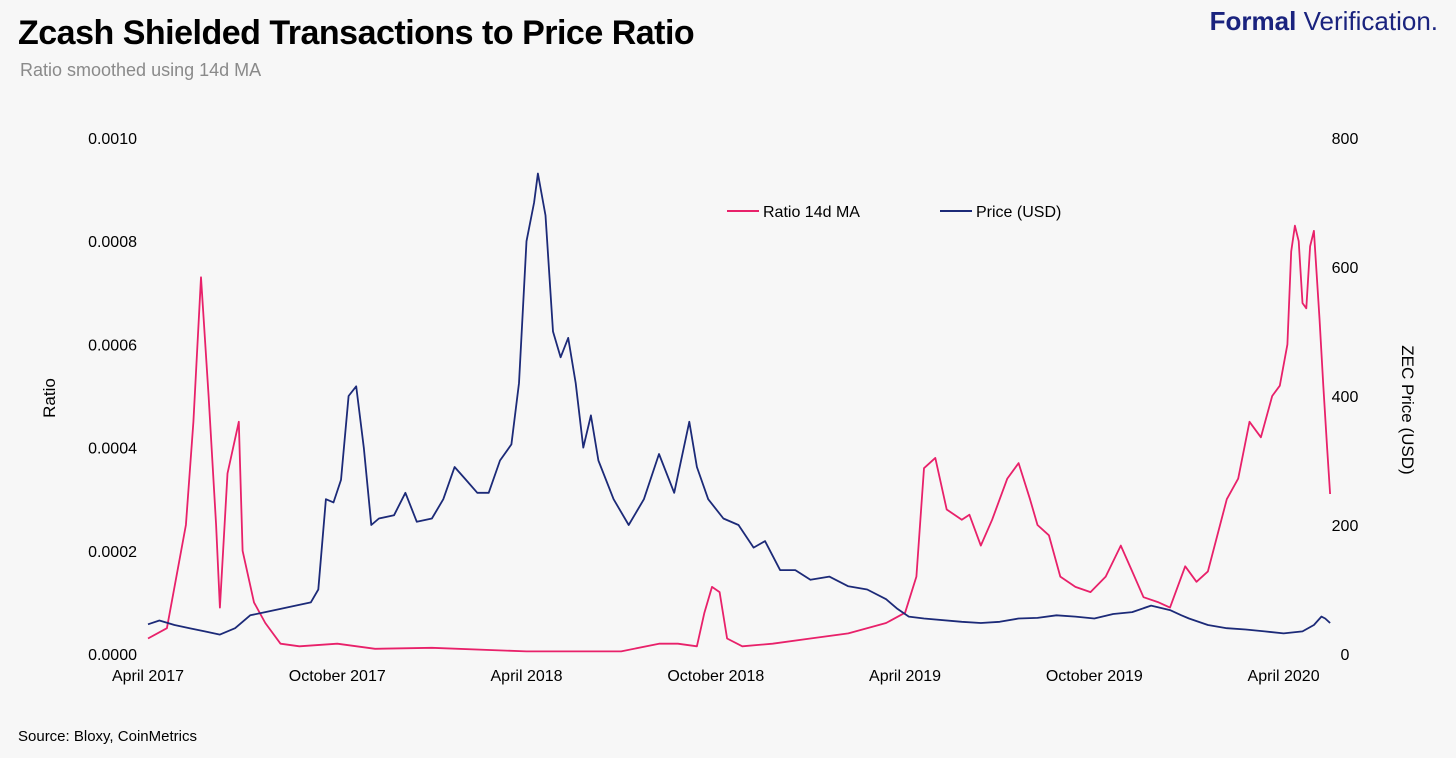 The height and width of the screenshot is (758, 1456). I want to click on brand-logo-light: Verification., so click(1370, 21).